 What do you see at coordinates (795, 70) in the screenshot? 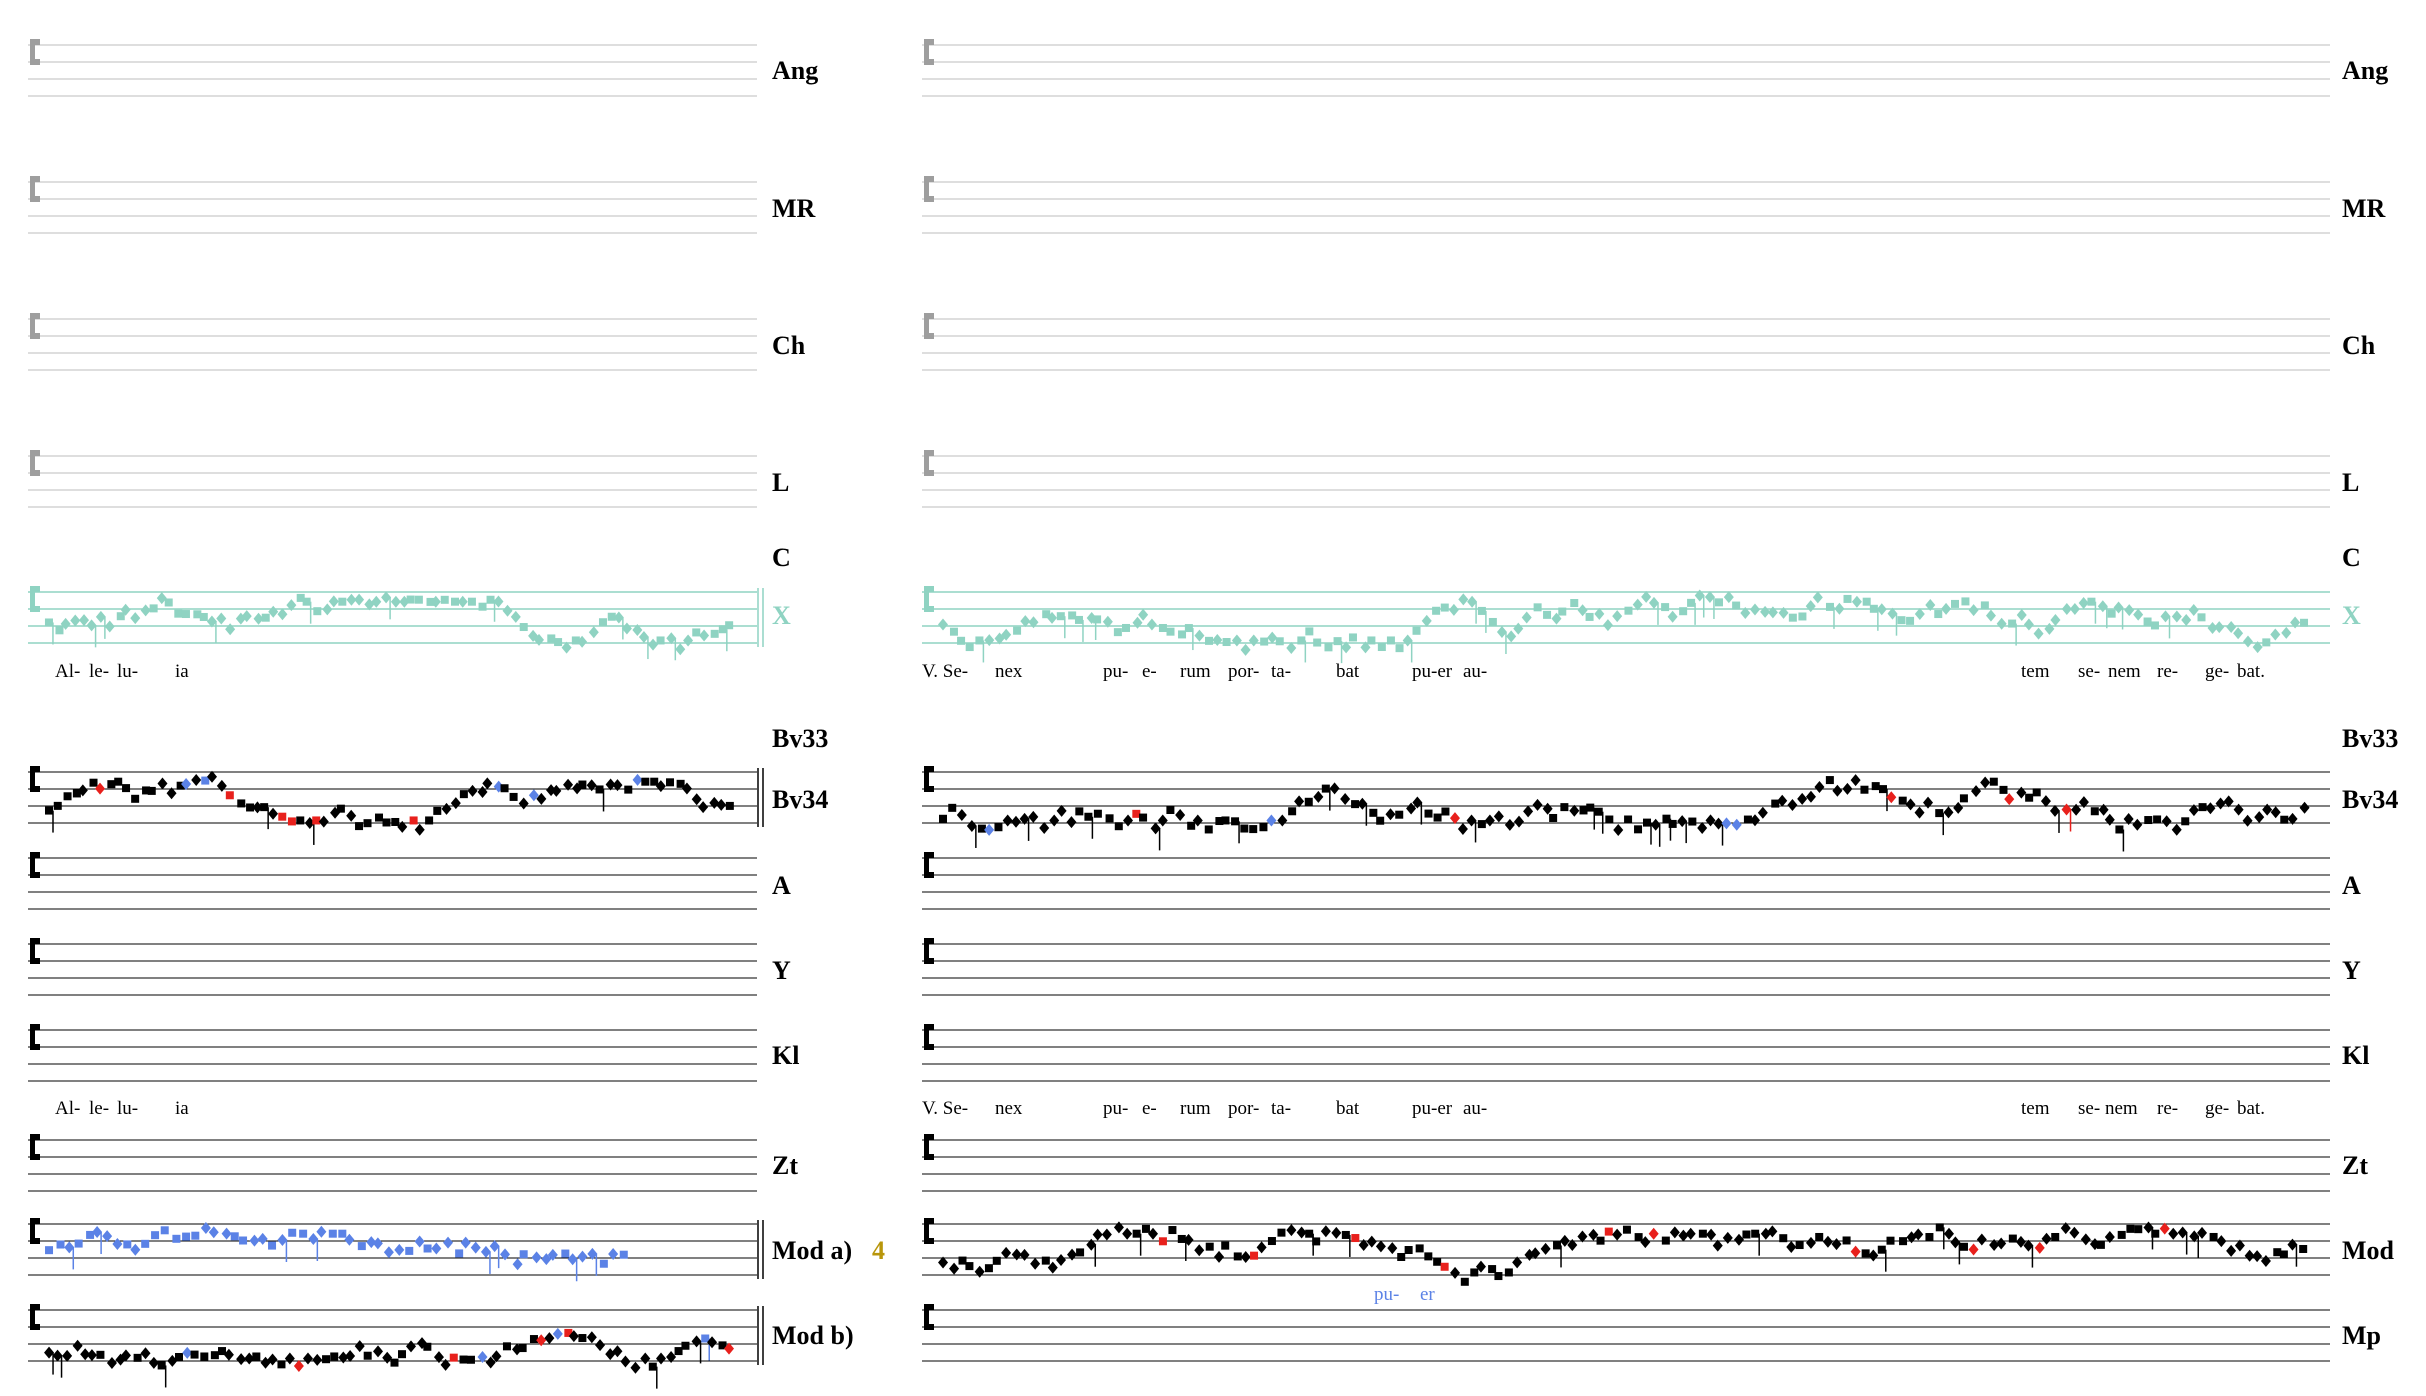
I see `staff-label-ang-left: Ang` at bounding box center [795, 70].